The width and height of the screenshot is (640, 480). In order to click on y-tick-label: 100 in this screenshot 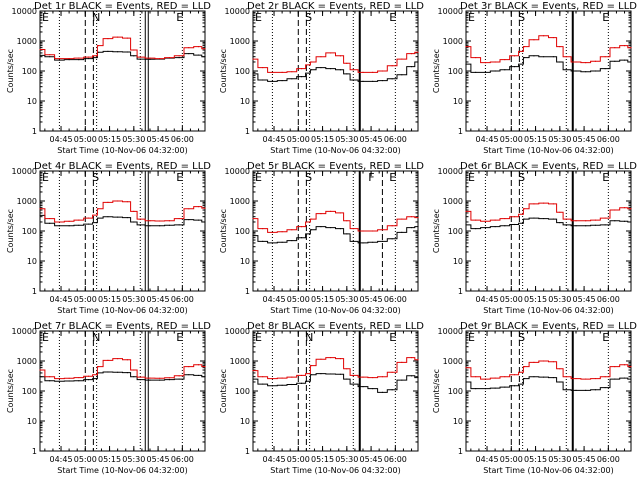, I will do `click(29, 231)`.